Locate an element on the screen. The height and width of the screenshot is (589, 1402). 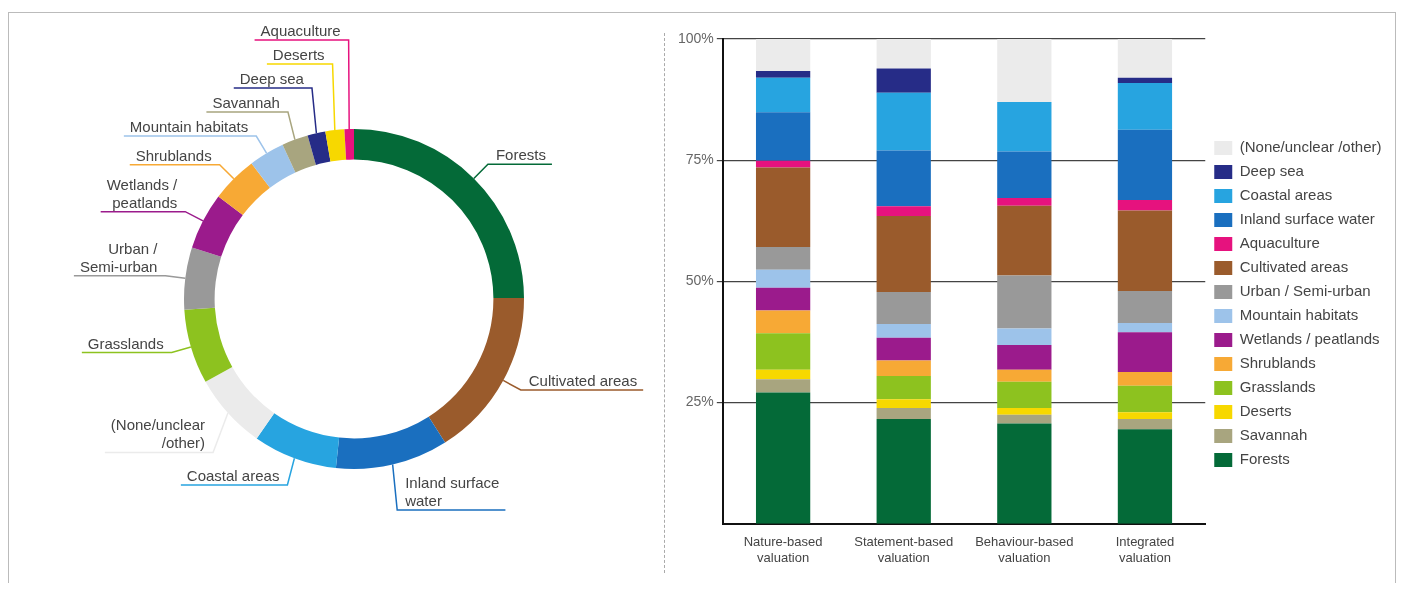
slice-label: Inland surface water is located at coordinates (452, 492).